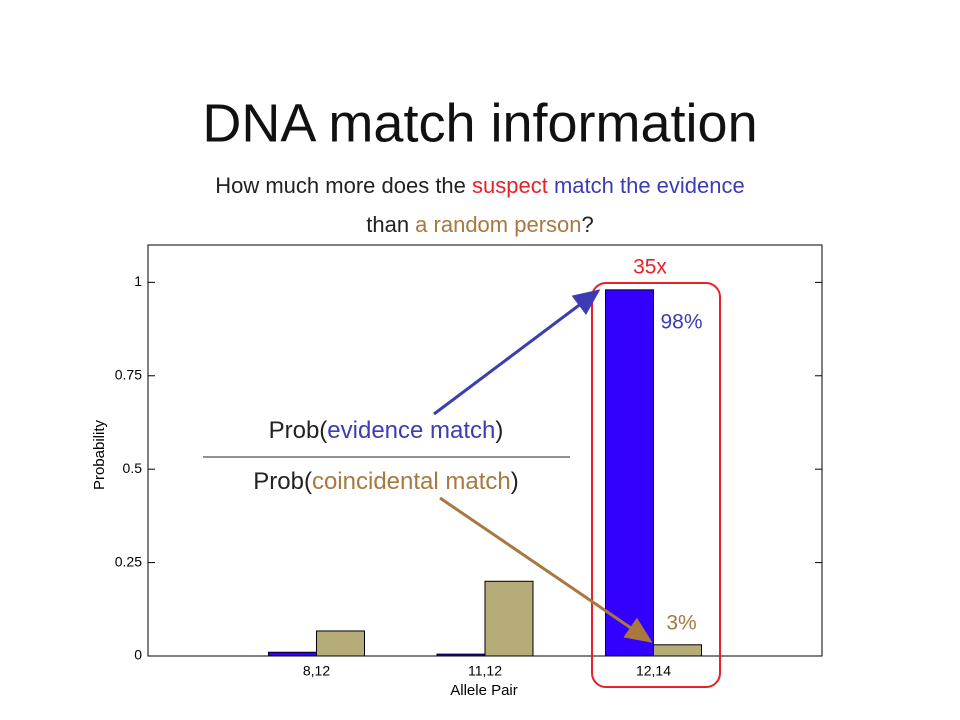 This screenshot has height=720, width=960. I want to click on fraction-denominator-part: coincidental match, so click(411, 481).